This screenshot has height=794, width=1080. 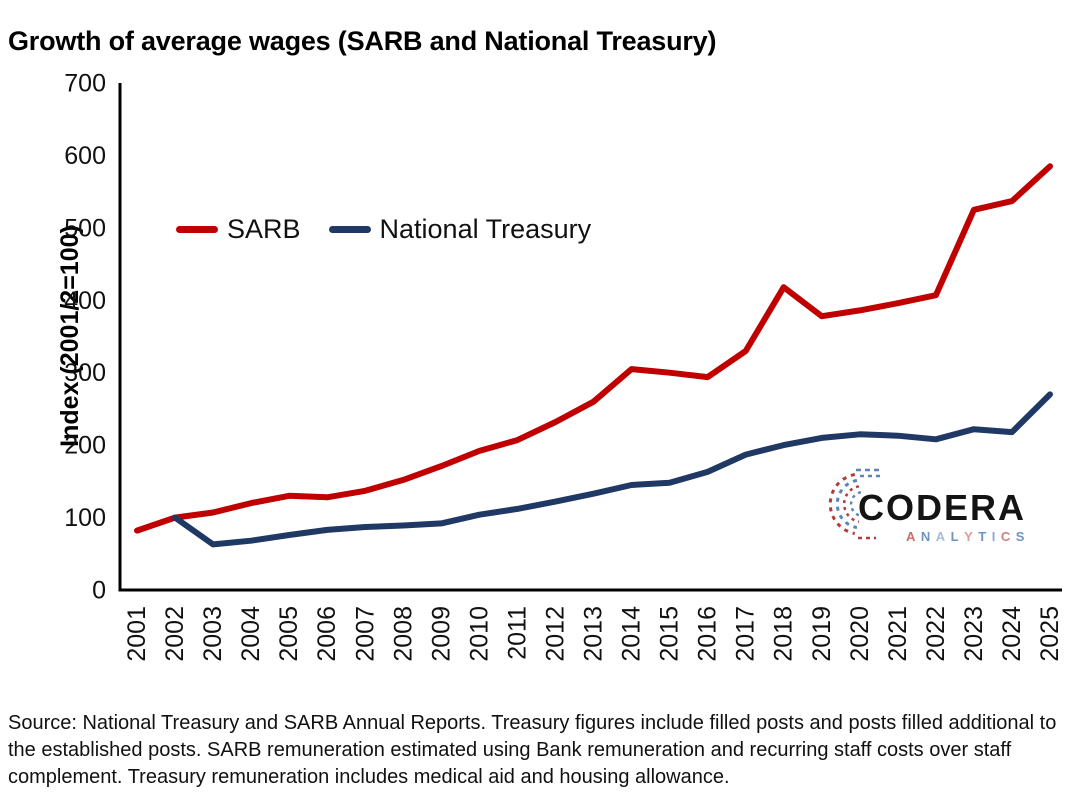 What do you see at coordinates (860, 634) in the screenshot?
I see `x-tick-label: 2020` at bounding box center [860, 634].